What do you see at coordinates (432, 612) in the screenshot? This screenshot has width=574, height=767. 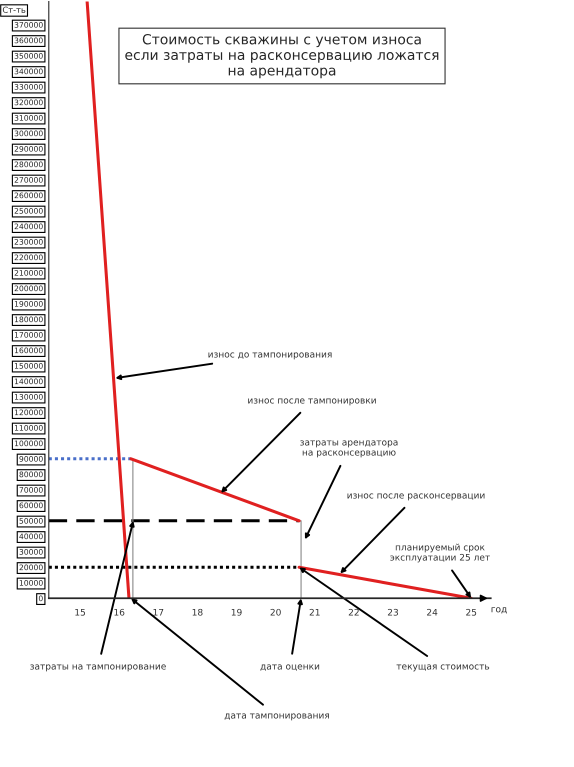 I see `x-tick-label: 24` at bounding box center [432, 612].